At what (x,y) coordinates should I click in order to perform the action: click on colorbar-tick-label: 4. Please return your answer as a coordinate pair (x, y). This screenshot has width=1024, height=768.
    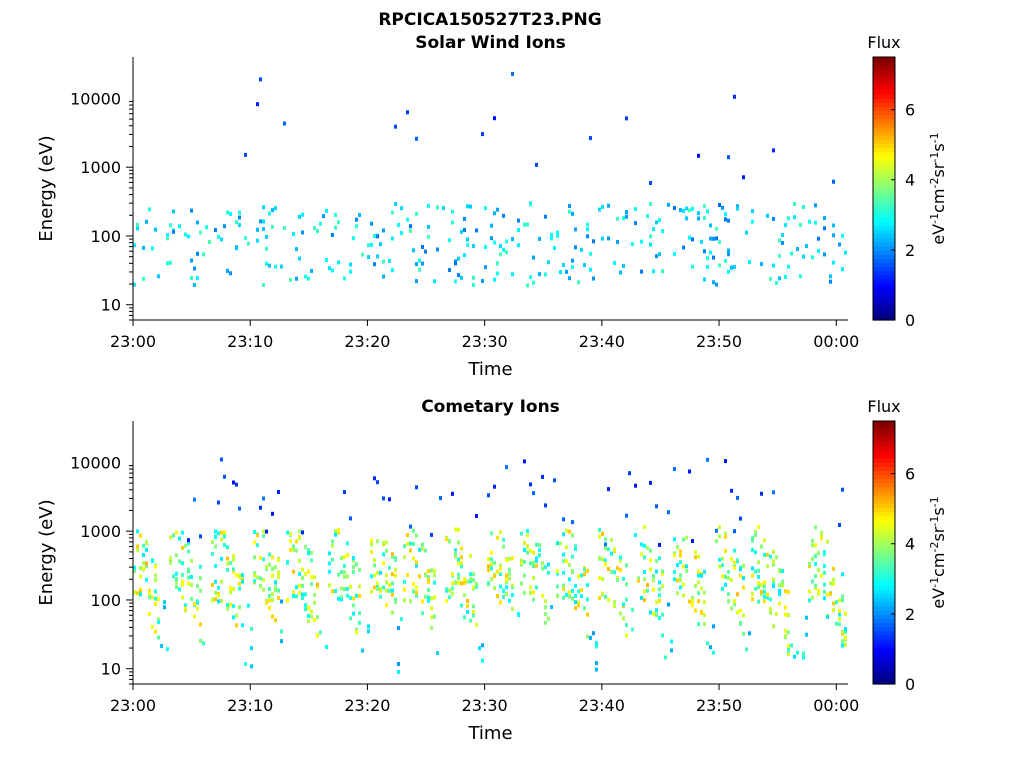
    Looking at the image, I should click on (910, 544).